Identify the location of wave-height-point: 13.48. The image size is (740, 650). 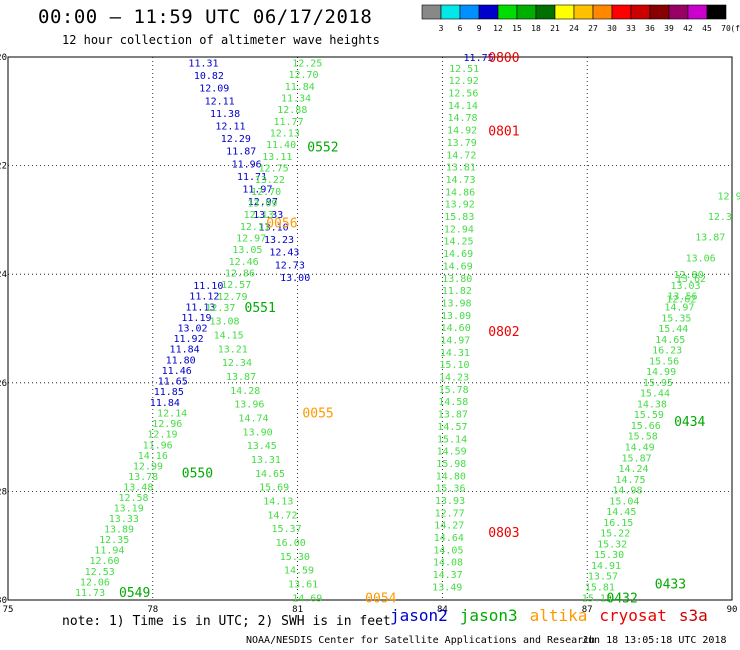
(138, 487).